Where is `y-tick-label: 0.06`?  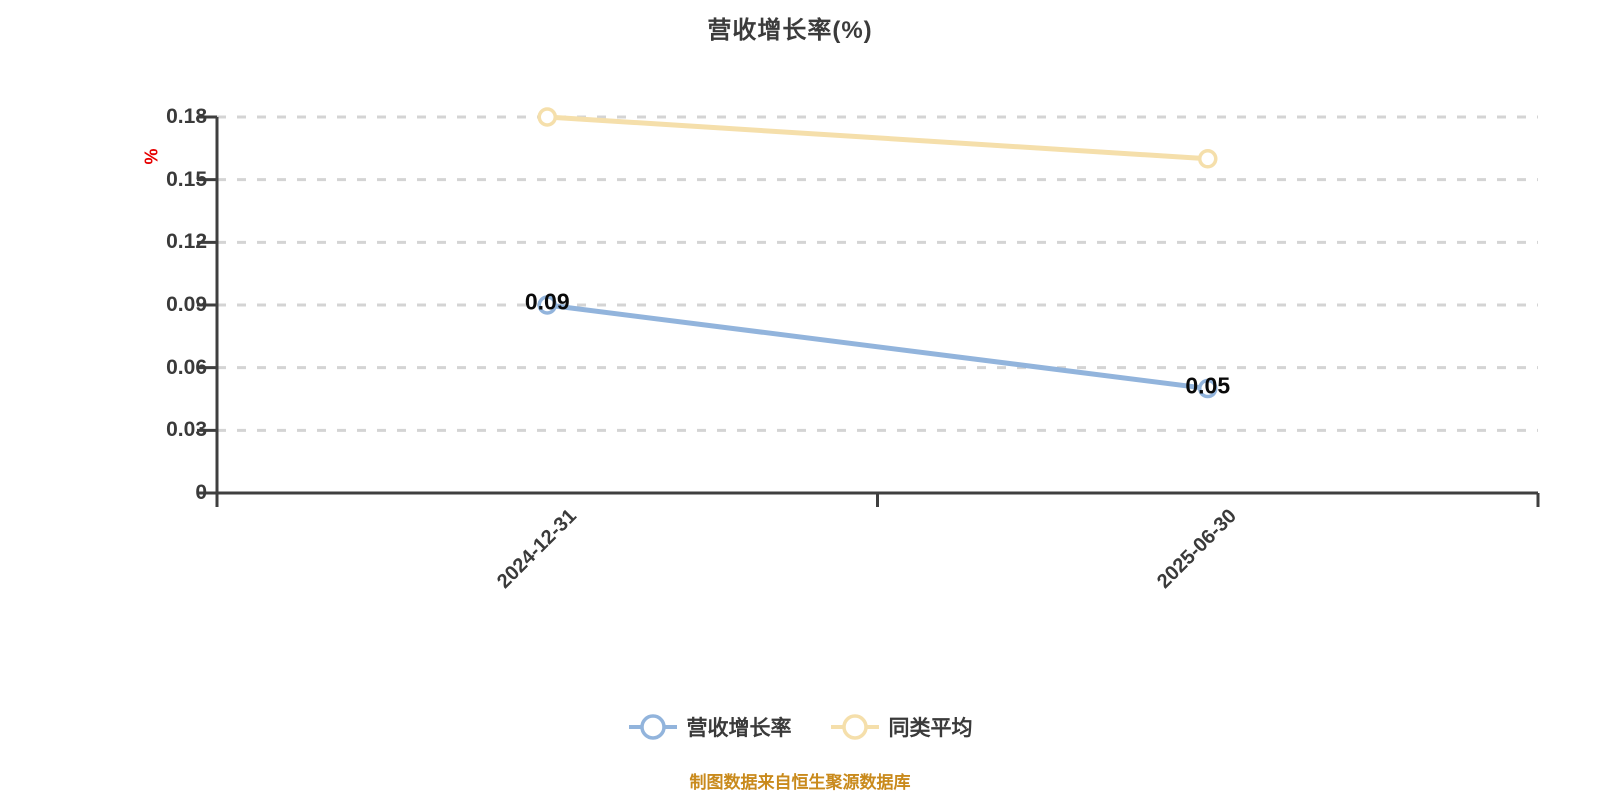
y-tick-label: 0.06 is located at coordinates (186, 367).